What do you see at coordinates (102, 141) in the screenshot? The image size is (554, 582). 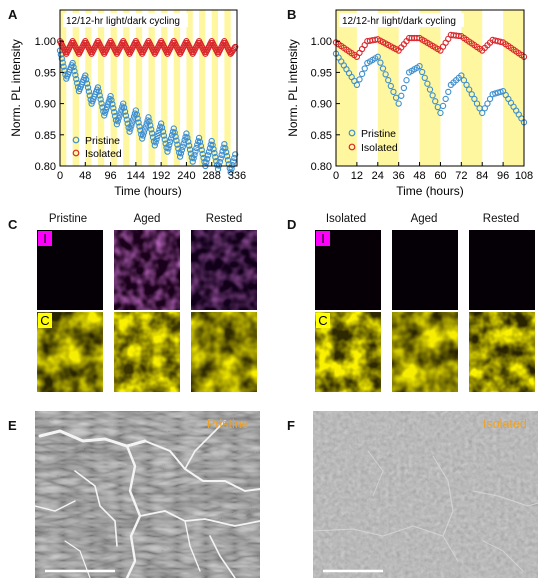 I see `legend-label-pristine: Pristine` at bounding box center [102, 141].